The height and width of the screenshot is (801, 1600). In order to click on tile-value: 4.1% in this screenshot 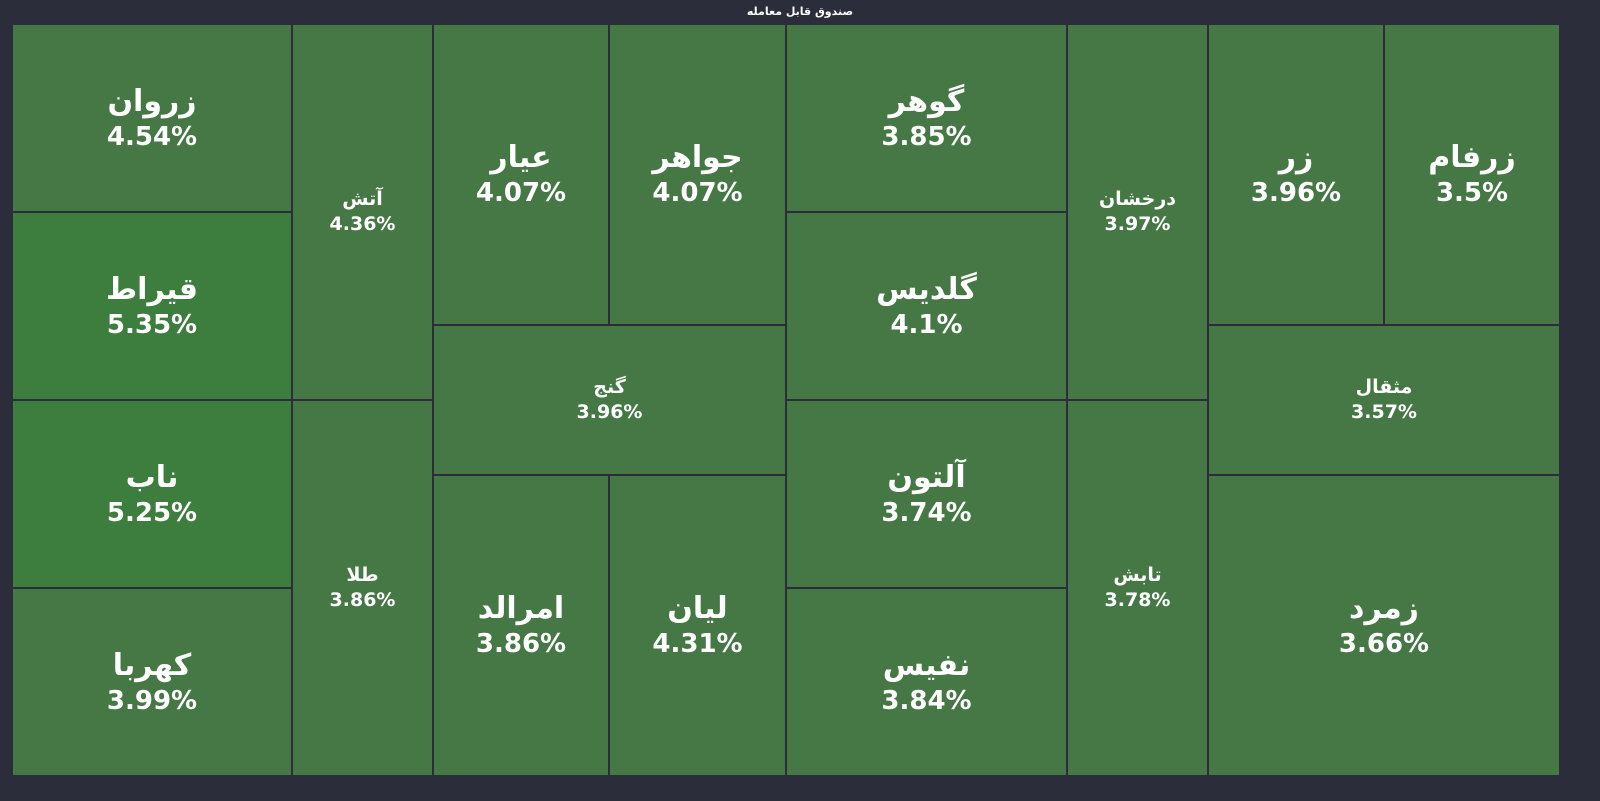, I will do `click(926, 324)`.